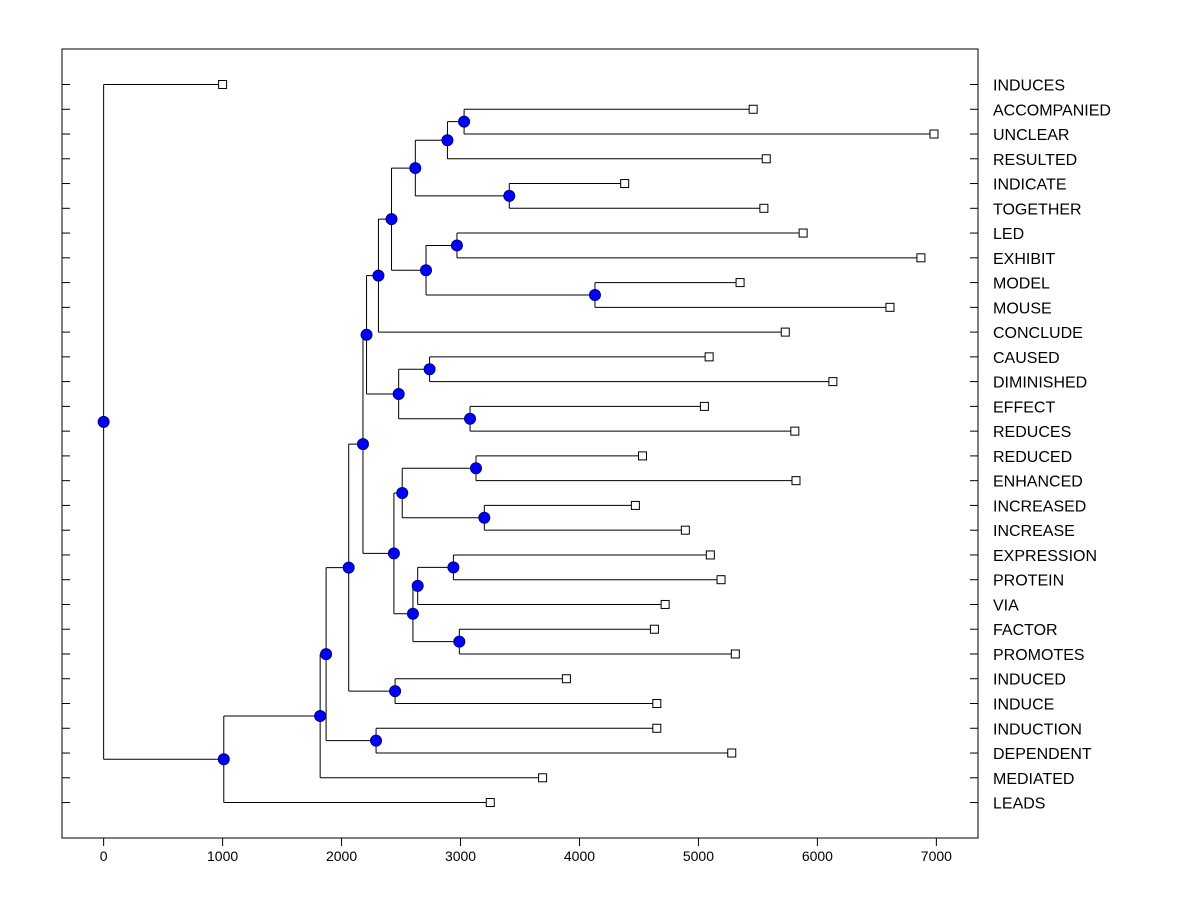  What do you see at coordinates (1040, 383) in the screenshot?
I see `leaf-label: DIMINISHED` at bounding box center [1040, 383].